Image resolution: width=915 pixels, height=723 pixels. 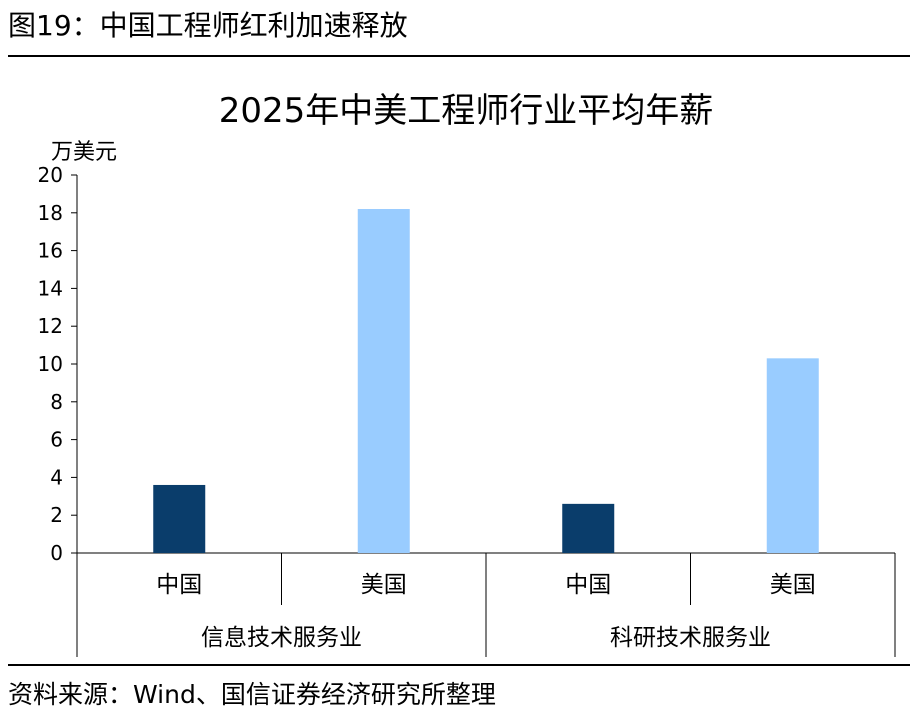 What do you see at coordinates (50, 175) in the screenshot?
I see `y-tick-label: 20` at bounding box center [50, 175].